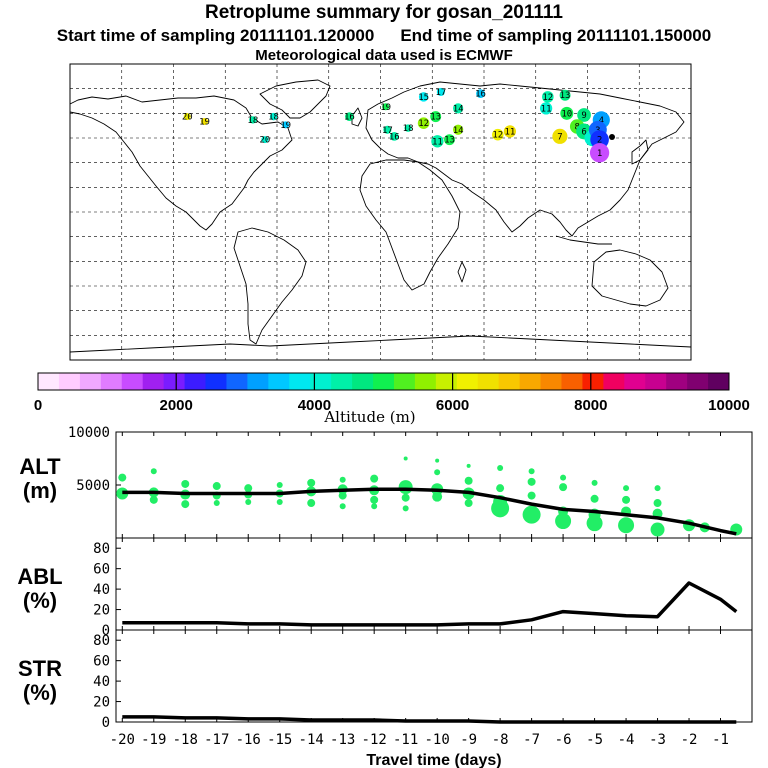  What do you see at coordinates (434, 676) in the screenshot?
I see `panel-frame` at bounding box center [434, 676].